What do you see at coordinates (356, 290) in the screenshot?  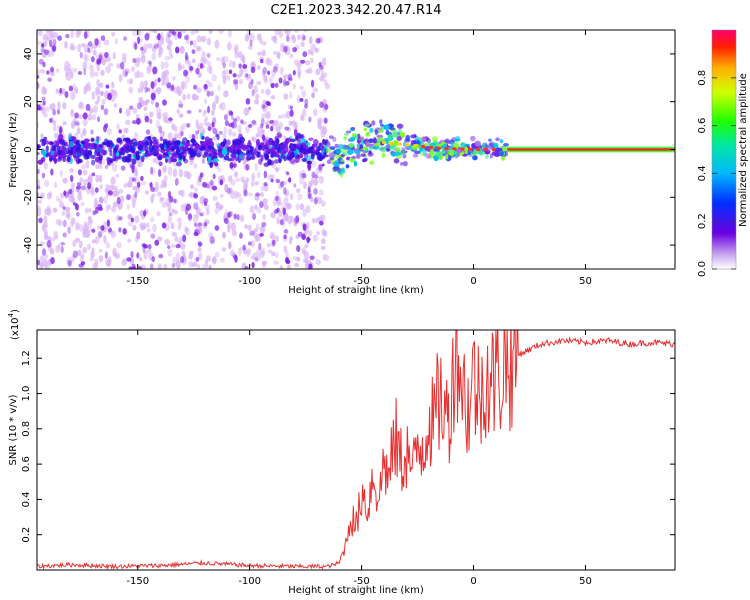 I see `spectrogram-x-label: Height of straight line (km)` at bounding box center [356, 290].